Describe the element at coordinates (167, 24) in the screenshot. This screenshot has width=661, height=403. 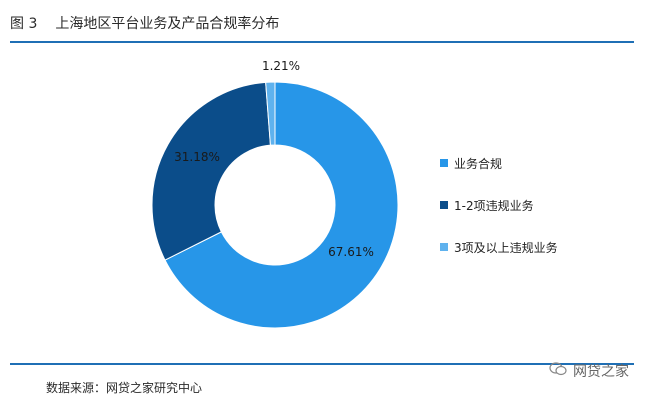
I see `figure-title: 上海地区平台业务及产品合规率分布` at that location.